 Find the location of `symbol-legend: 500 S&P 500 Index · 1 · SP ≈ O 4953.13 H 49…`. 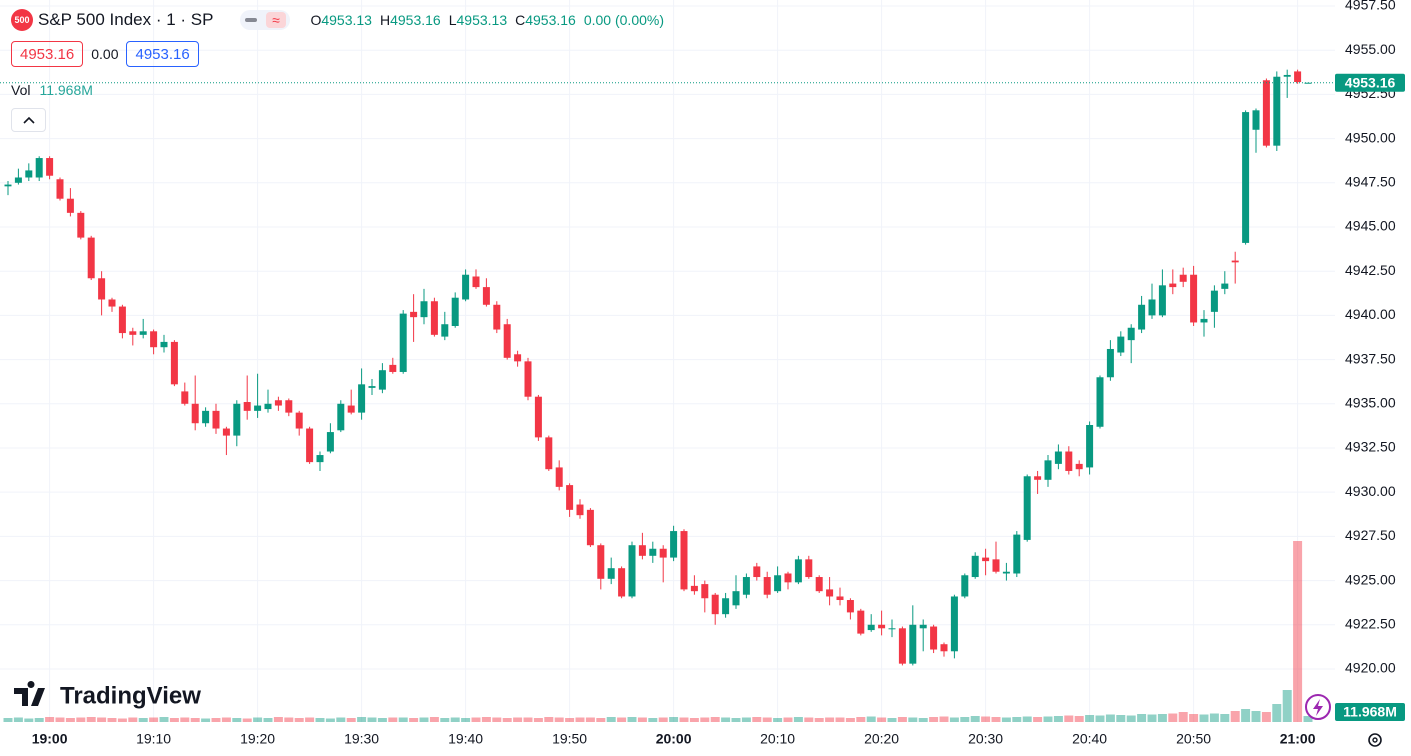

symbol-legend: 500 S&P 500 Index · 1 · SP ≈ O 4953.13 H 49… is located at coordinates (337, 20).